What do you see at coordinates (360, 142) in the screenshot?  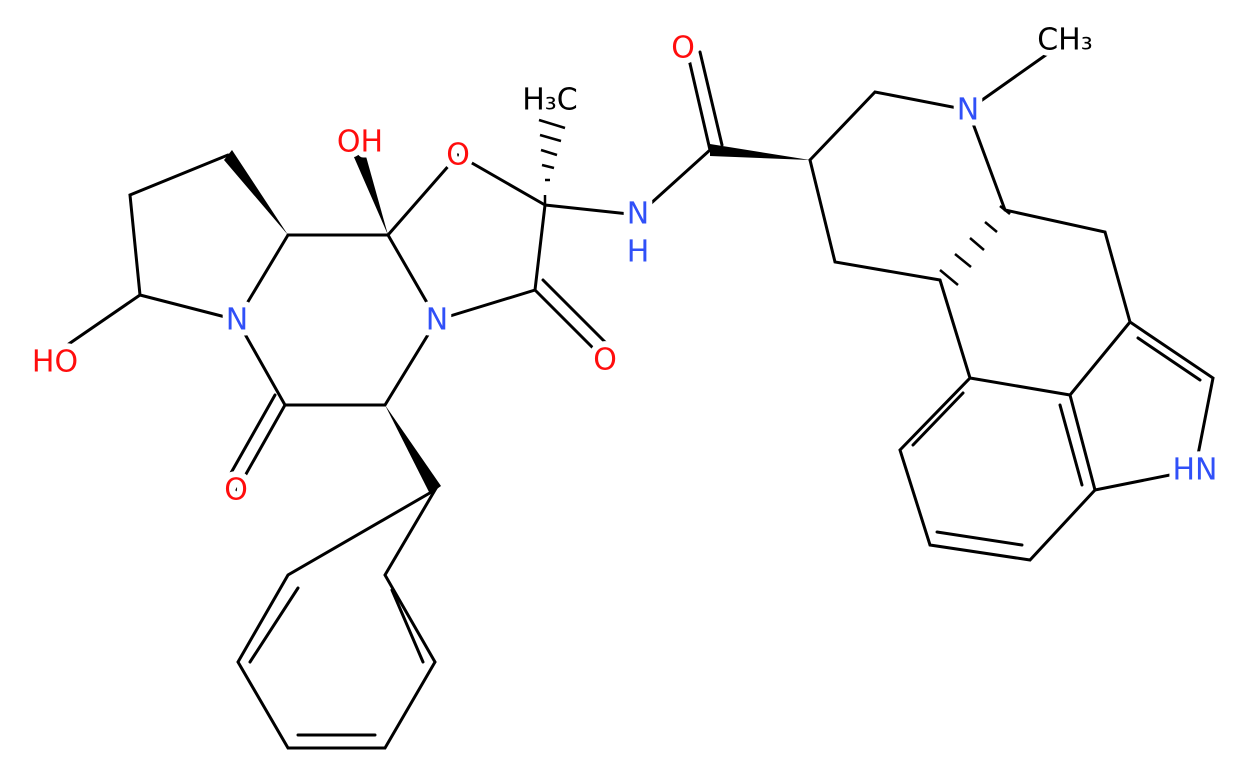 I see `atom-label: OH` at bounding box center [360, 142].